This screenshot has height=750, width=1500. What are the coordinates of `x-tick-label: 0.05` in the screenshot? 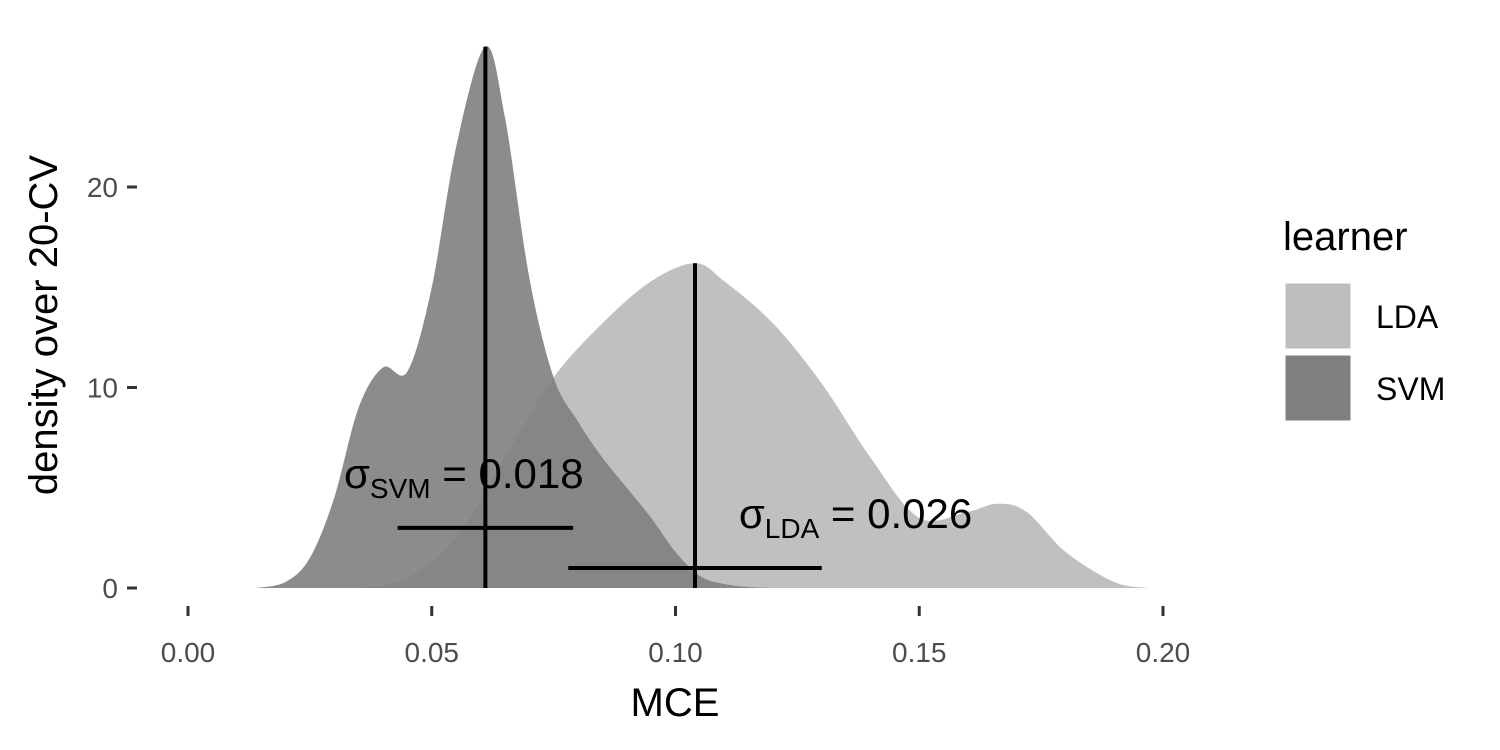 It's located at (432, 652).